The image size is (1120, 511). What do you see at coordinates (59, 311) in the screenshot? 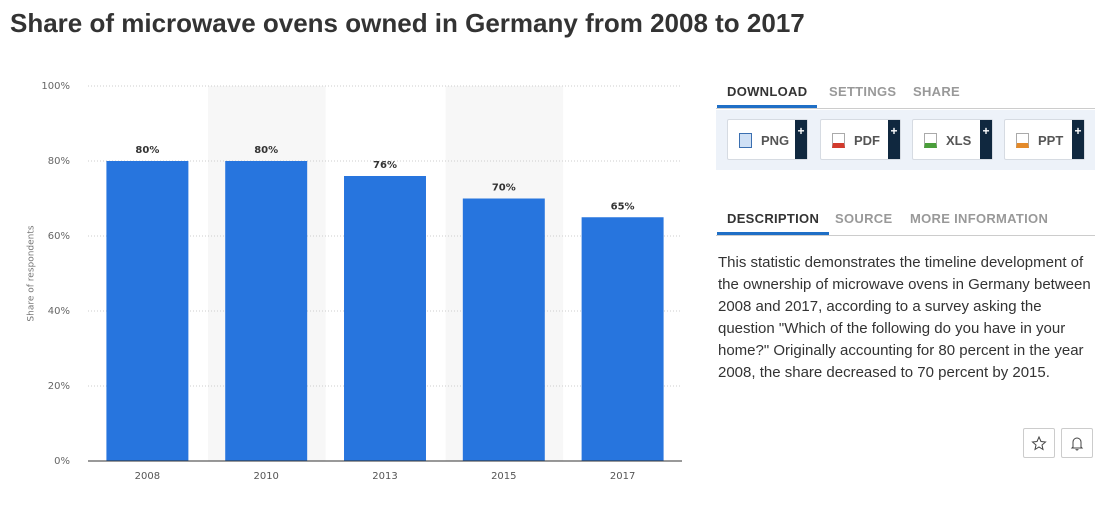
I see `y-tick-label: 40%` at bounding box center [59, 311].